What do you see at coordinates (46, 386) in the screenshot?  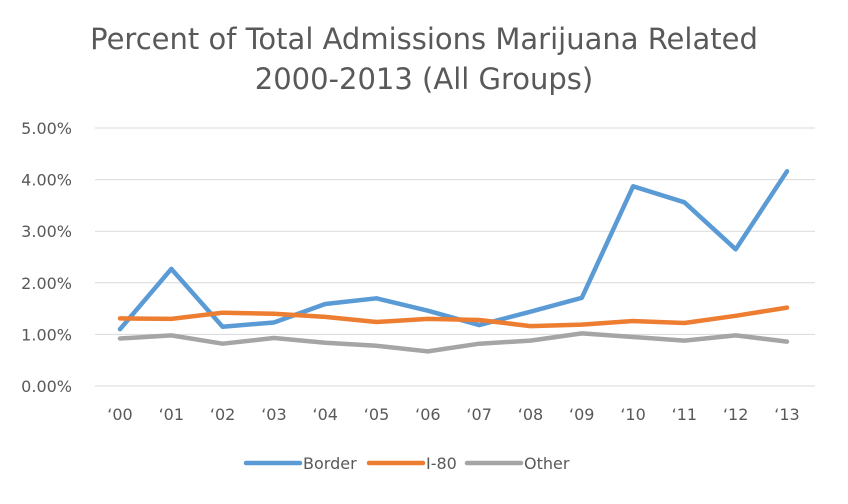 I see `y-tick-label: 0.00%` at bounding box center [46, 386].